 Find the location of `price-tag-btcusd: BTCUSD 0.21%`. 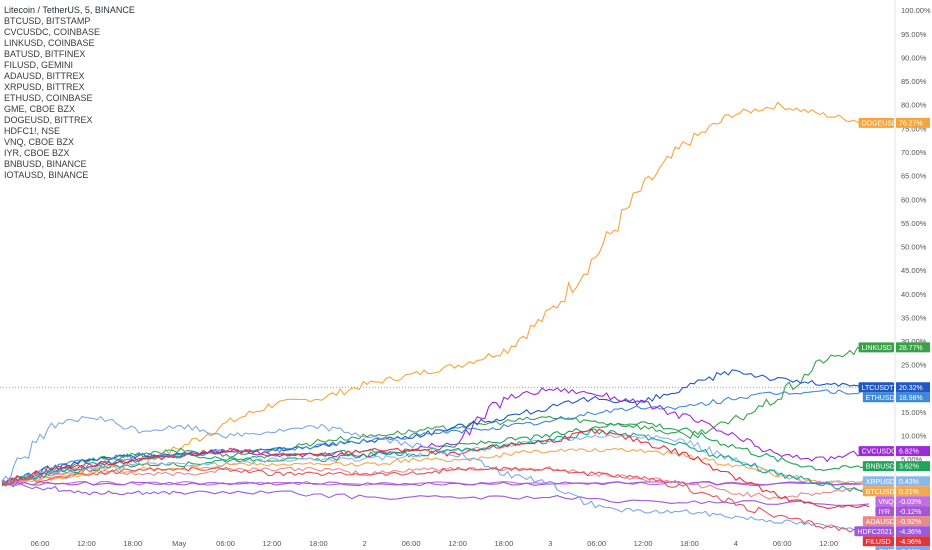

price-tag-btcusd: BTCUSD 0.21% is located at coordinates (896, 491).